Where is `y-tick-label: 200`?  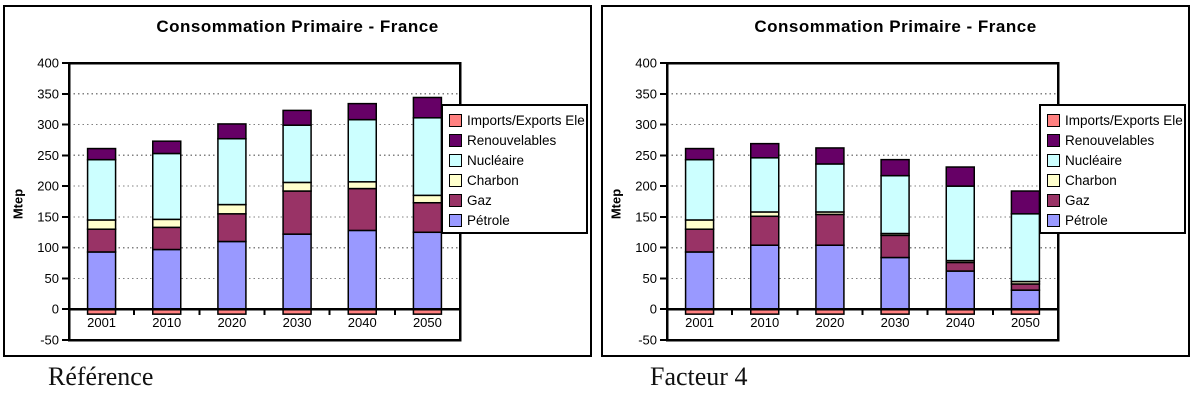 y-tick-label: 200 is located at coordinates (48, 186).